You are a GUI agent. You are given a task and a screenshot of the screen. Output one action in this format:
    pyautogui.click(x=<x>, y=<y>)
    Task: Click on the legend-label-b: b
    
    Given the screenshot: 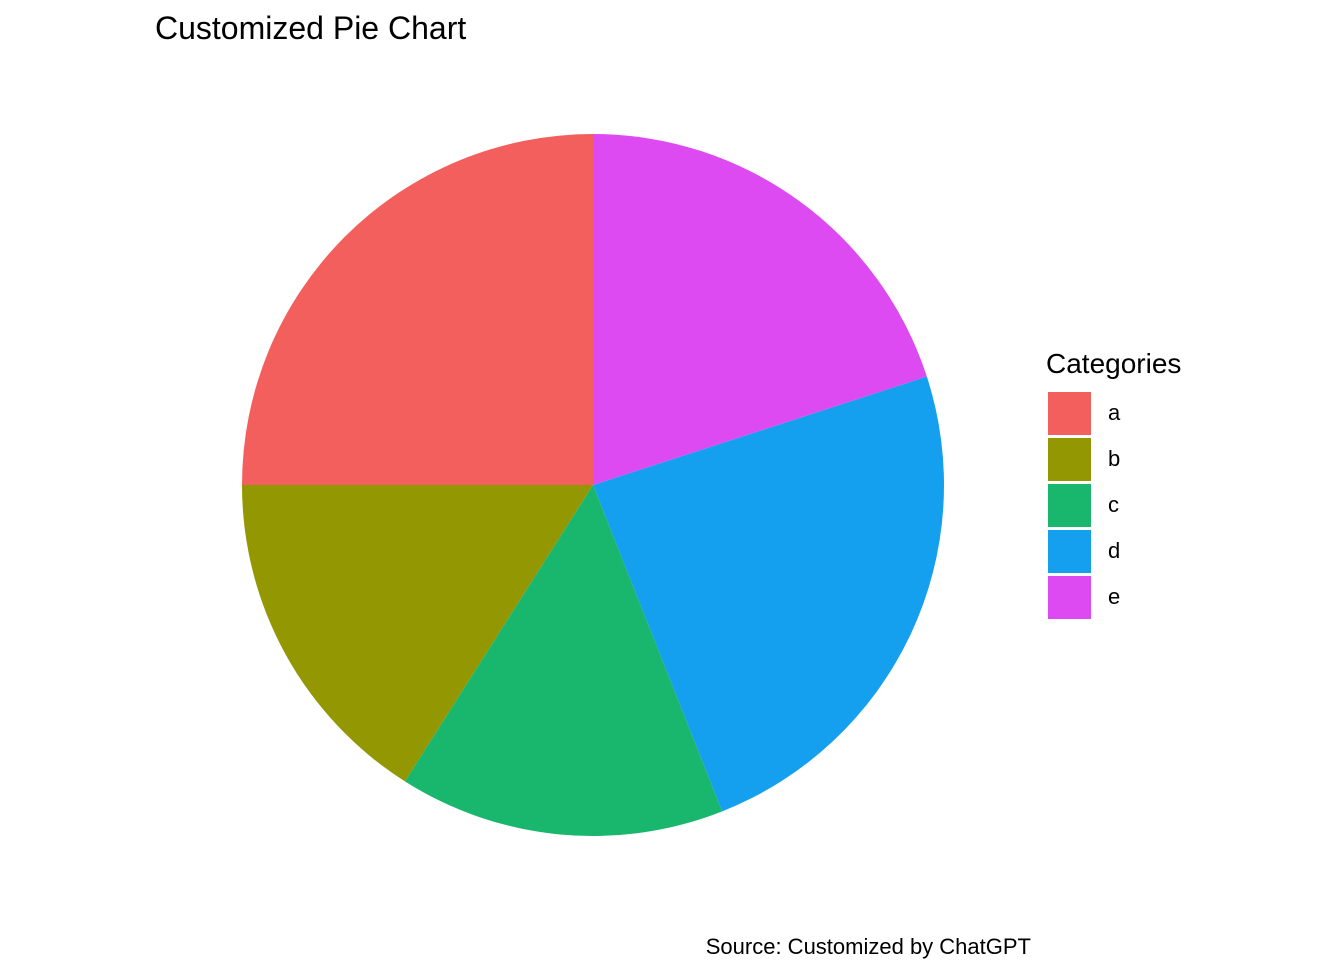 What is the action you would take?
    pyautogui.click(x=1114, y=458)
    